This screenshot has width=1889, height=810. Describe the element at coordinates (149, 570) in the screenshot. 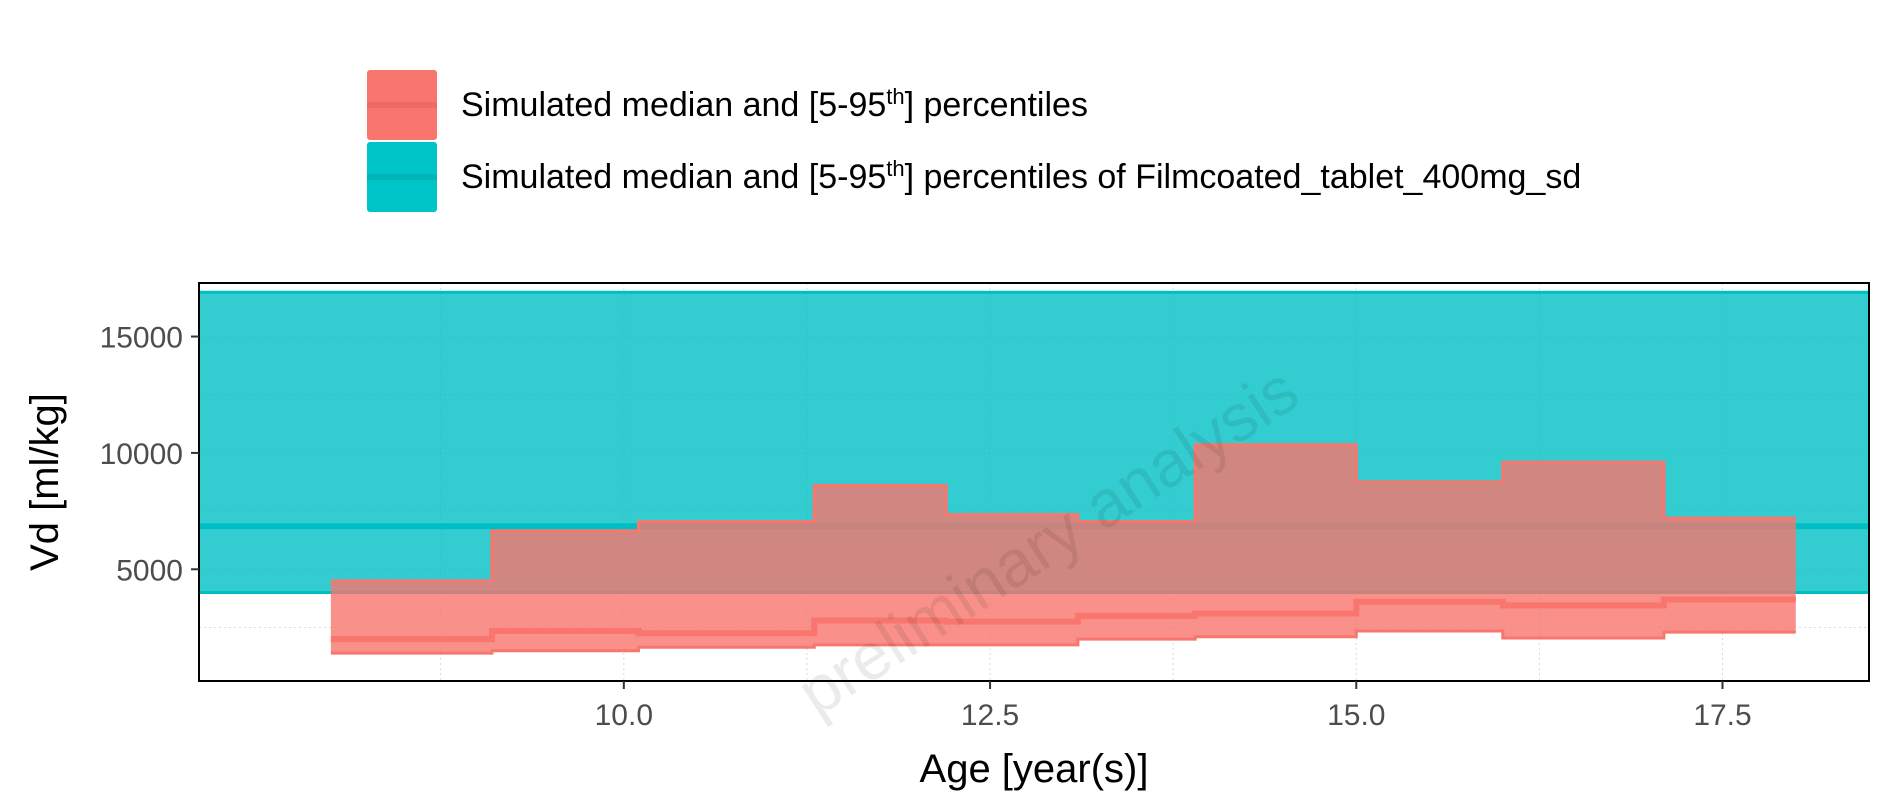

I see `y-tick-label: 5000` at that location.